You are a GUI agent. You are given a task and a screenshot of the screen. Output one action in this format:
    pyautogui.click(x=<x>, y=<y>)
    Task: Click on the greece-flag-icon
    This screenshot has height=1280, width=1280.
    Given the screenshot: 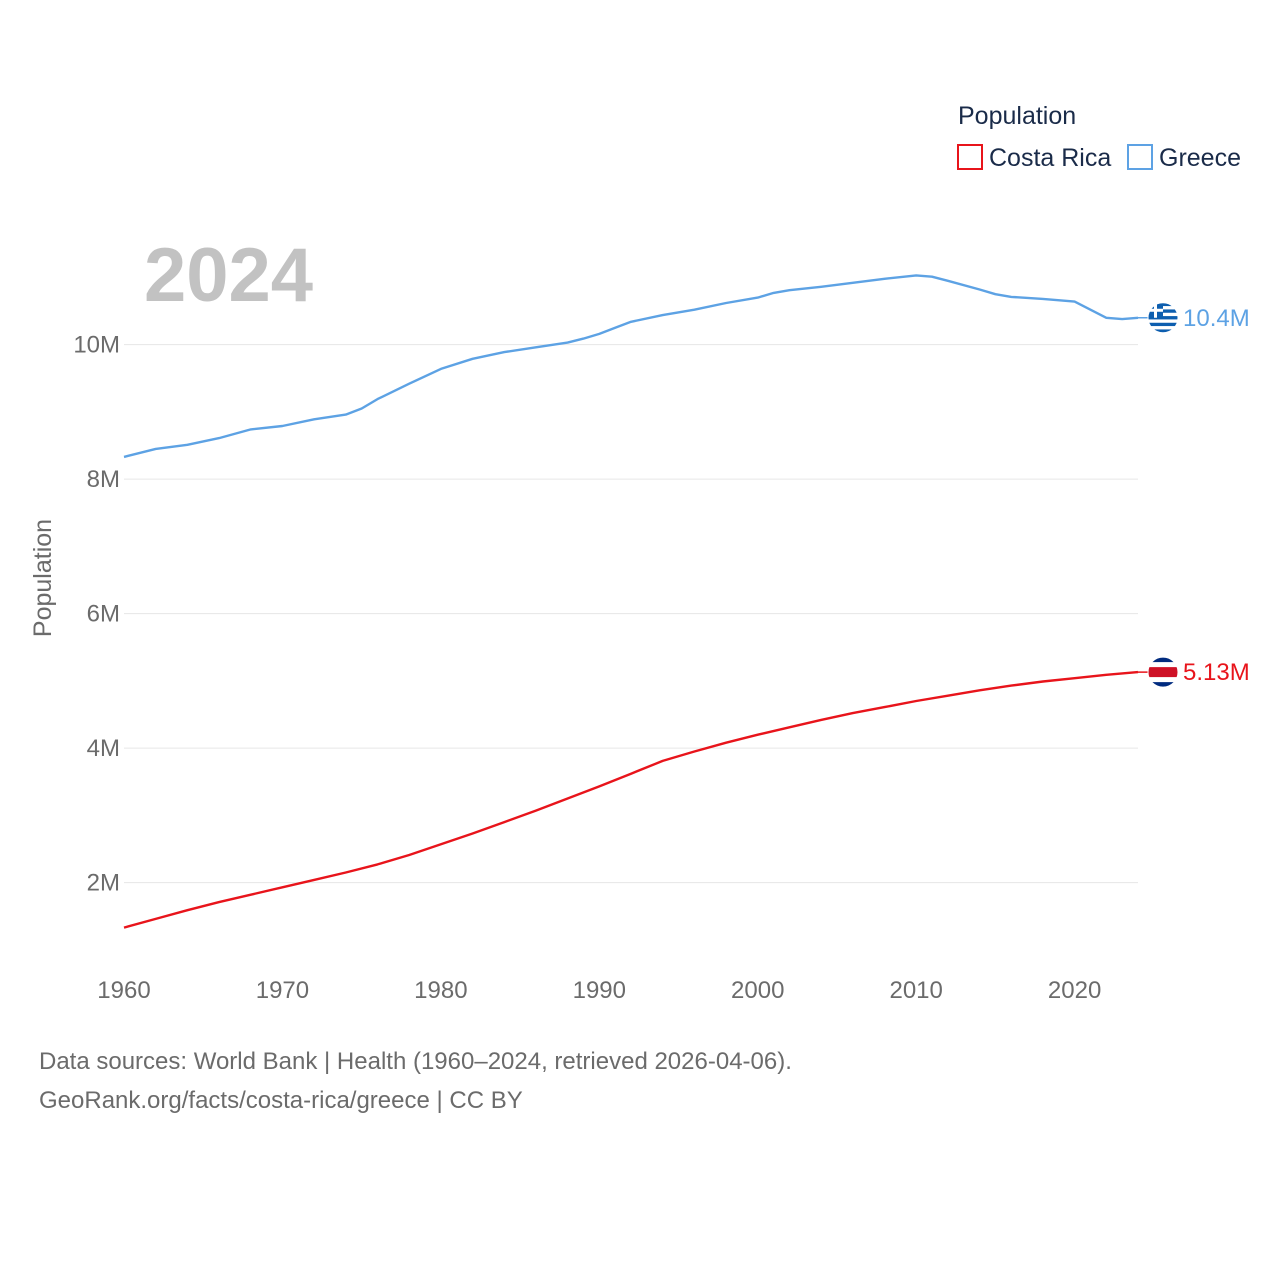 What is the action you would take?
    pyautogui.click(x=1163, y=317)
    